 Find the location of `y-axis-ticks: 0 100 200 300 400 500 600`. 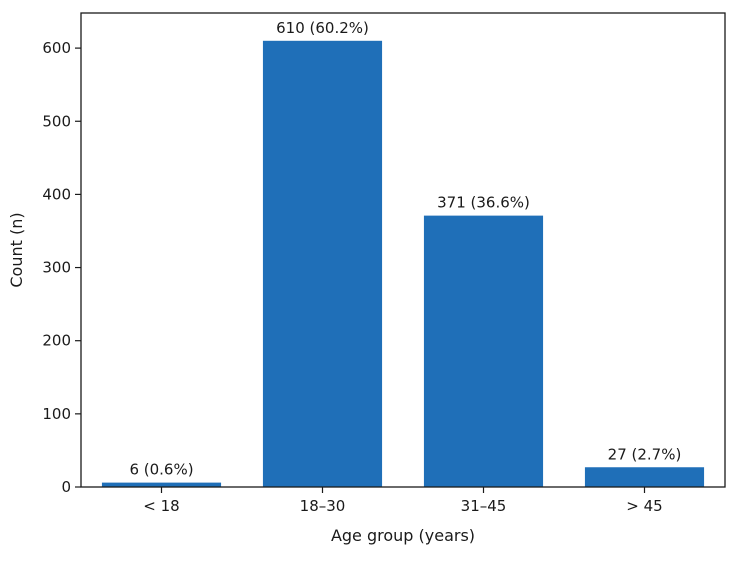

y-axis-ticks: 0 100 200 300 400 500 600 is located at coordinates (61, 267).